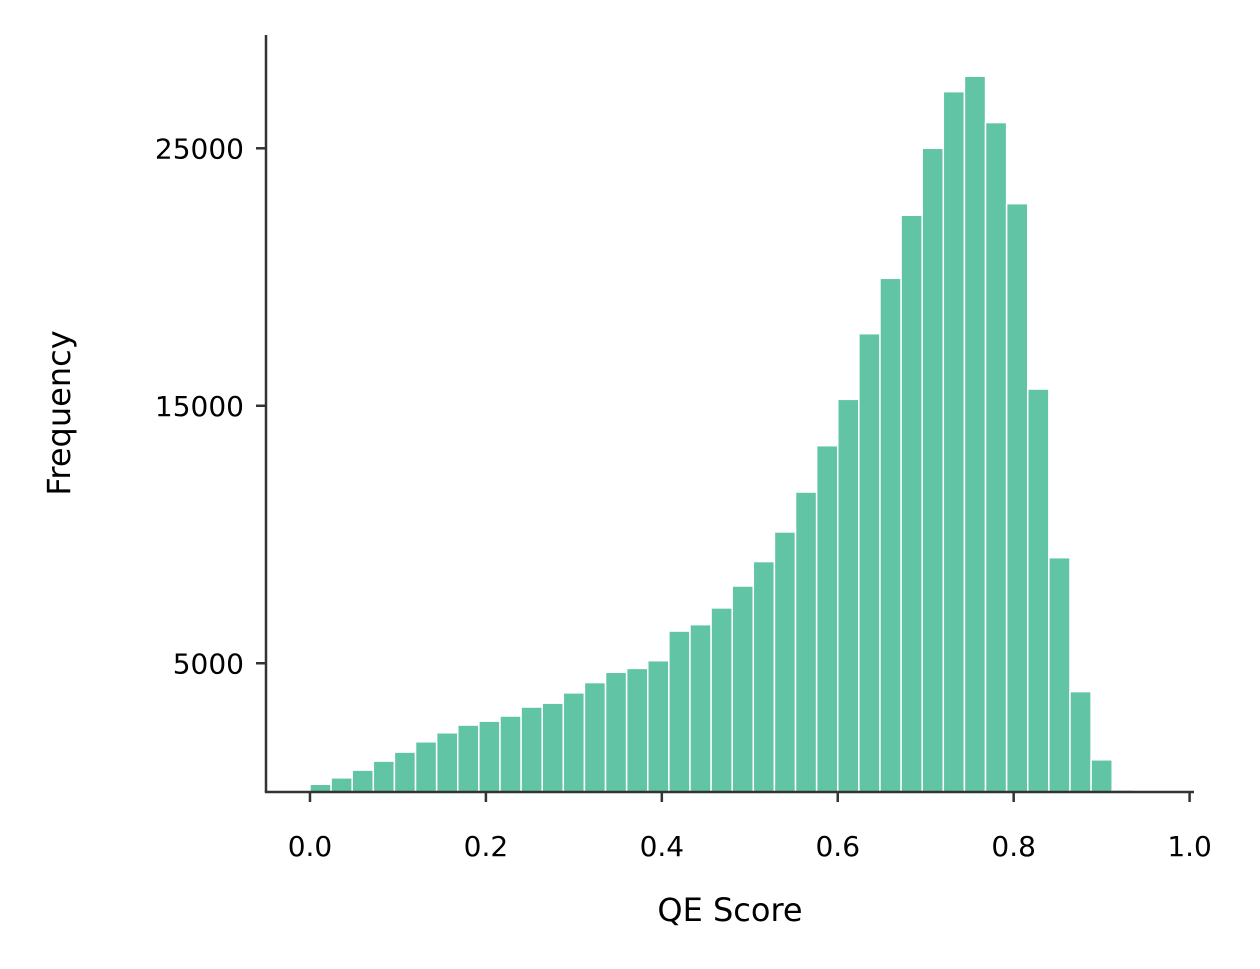  Describe the element at coordinates (59, 412) in the screenshot. I see `y-axis-title: Frequency` at that location.